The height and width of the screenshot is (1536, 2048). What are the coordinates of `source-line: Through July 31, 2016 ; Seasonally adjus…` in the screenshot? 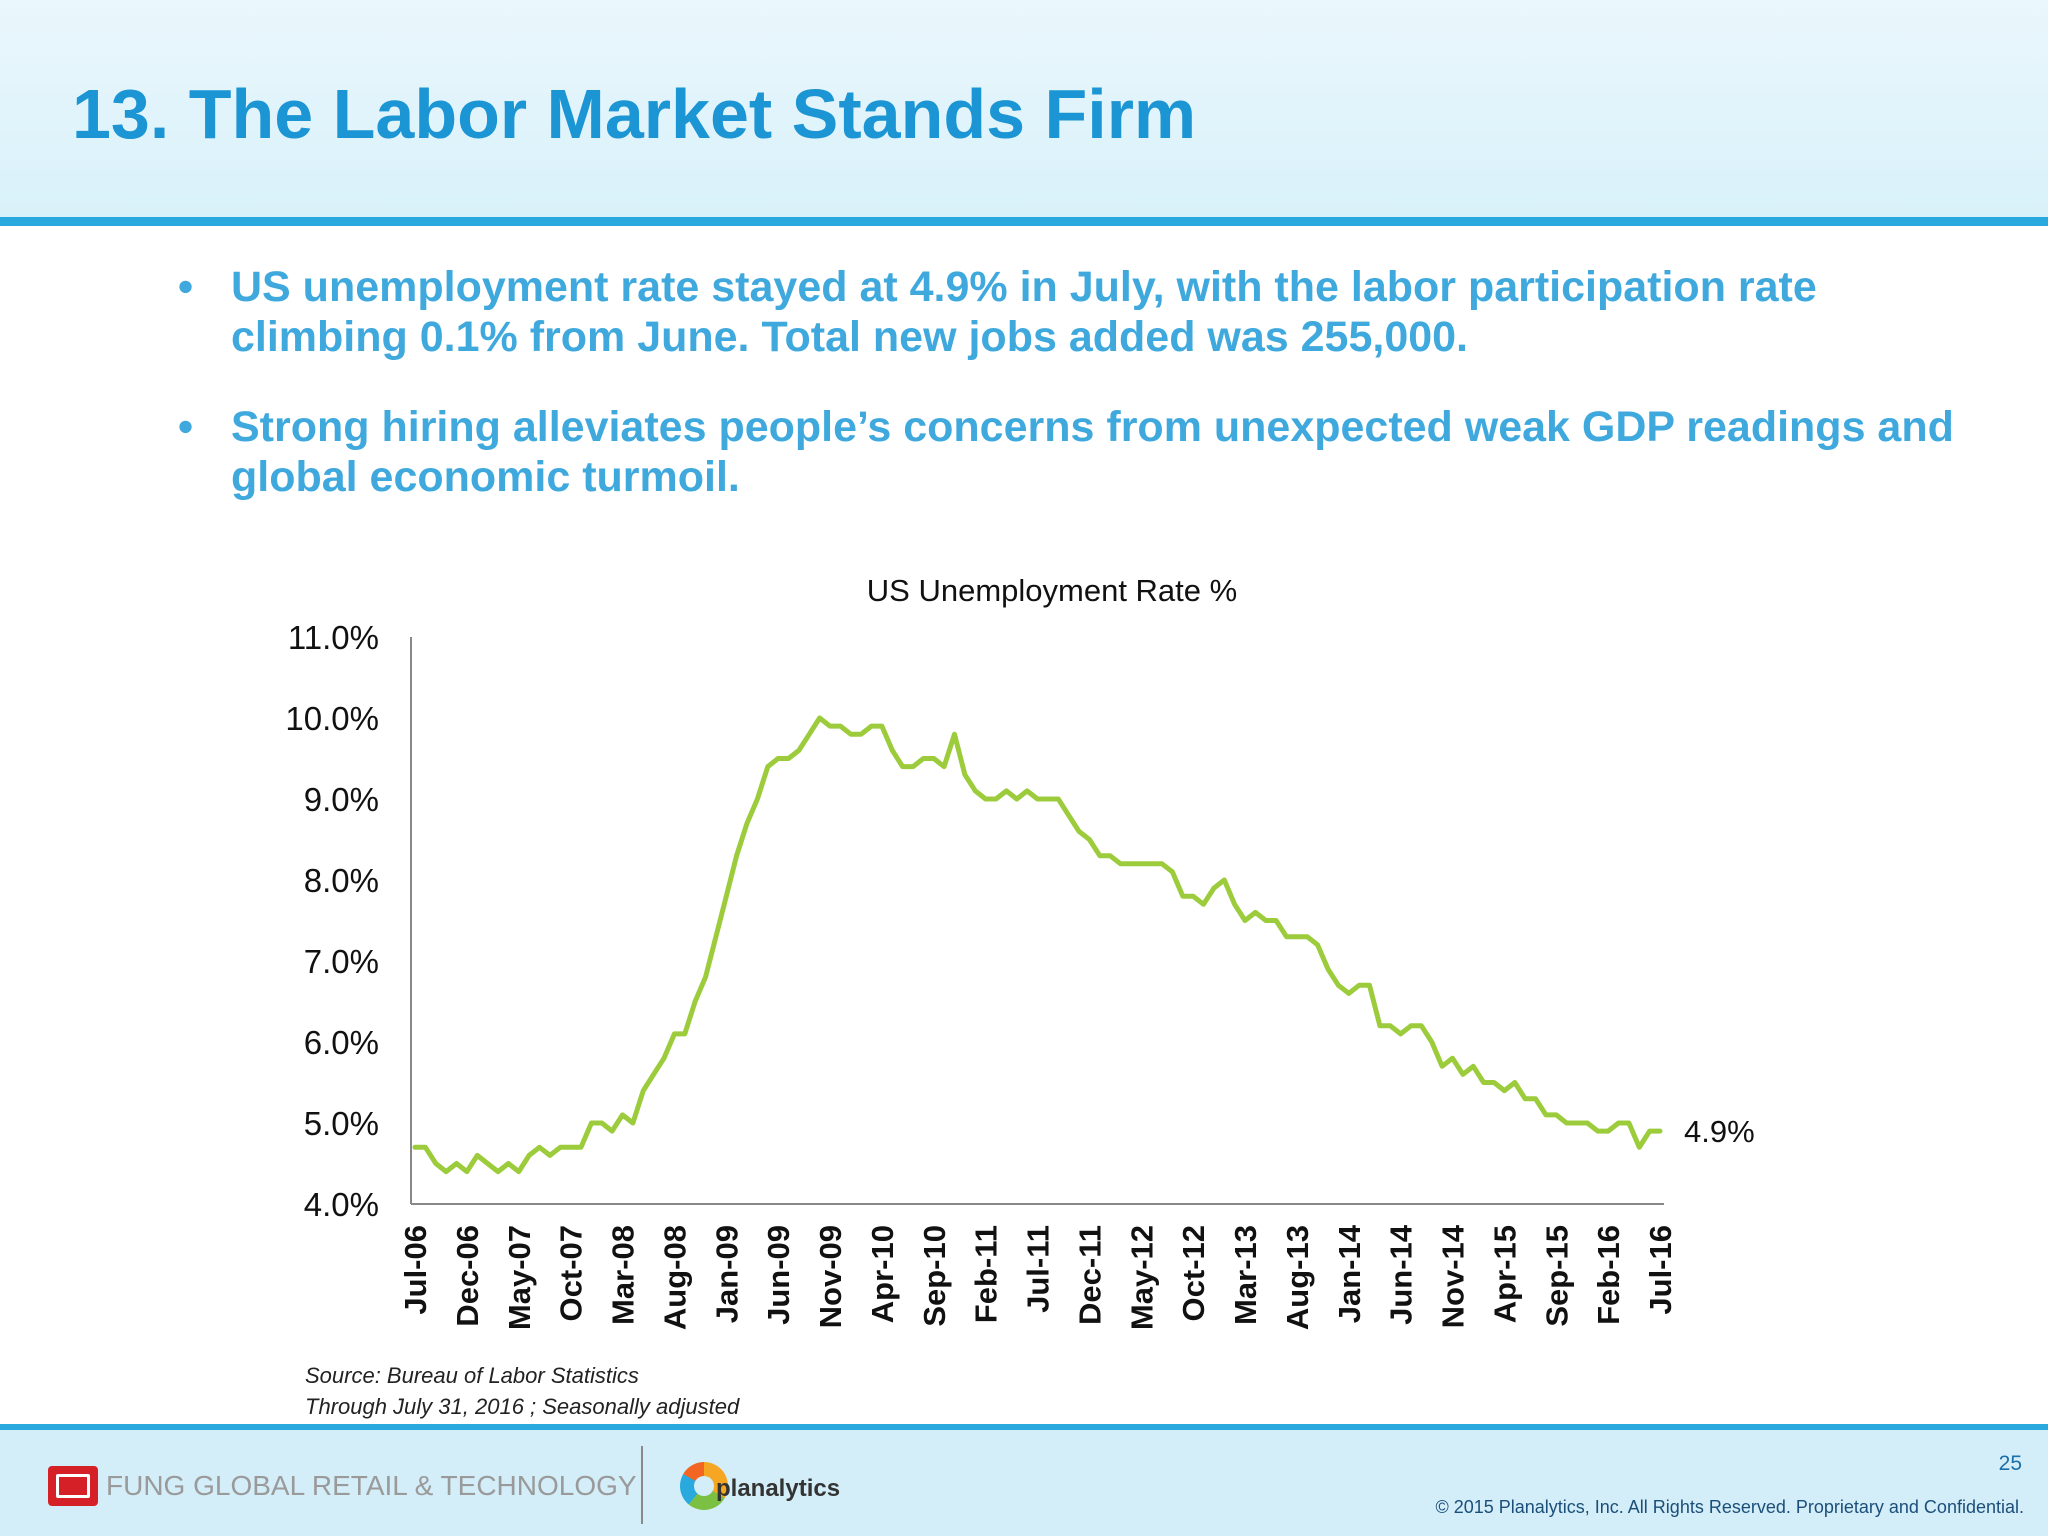 It's located at (522, 1406).